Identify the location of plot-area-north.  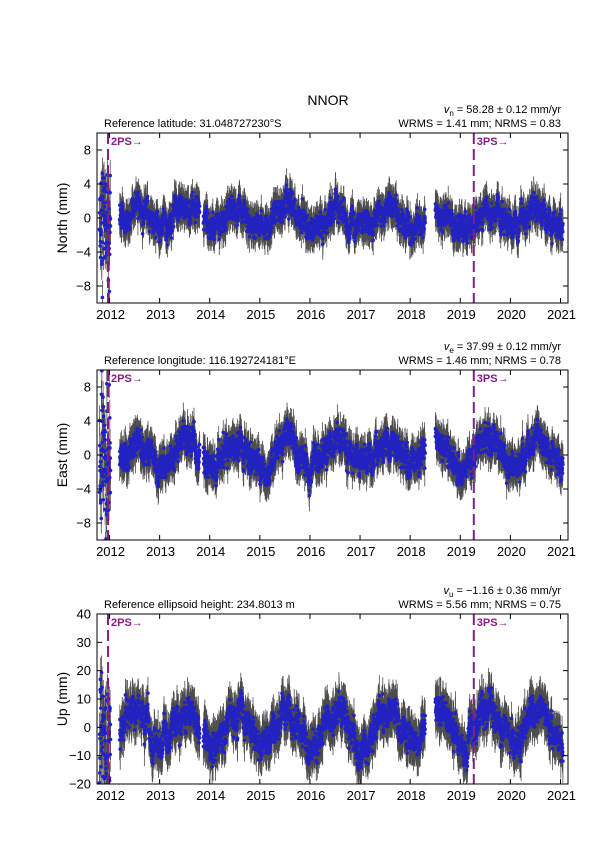
(331, 230).